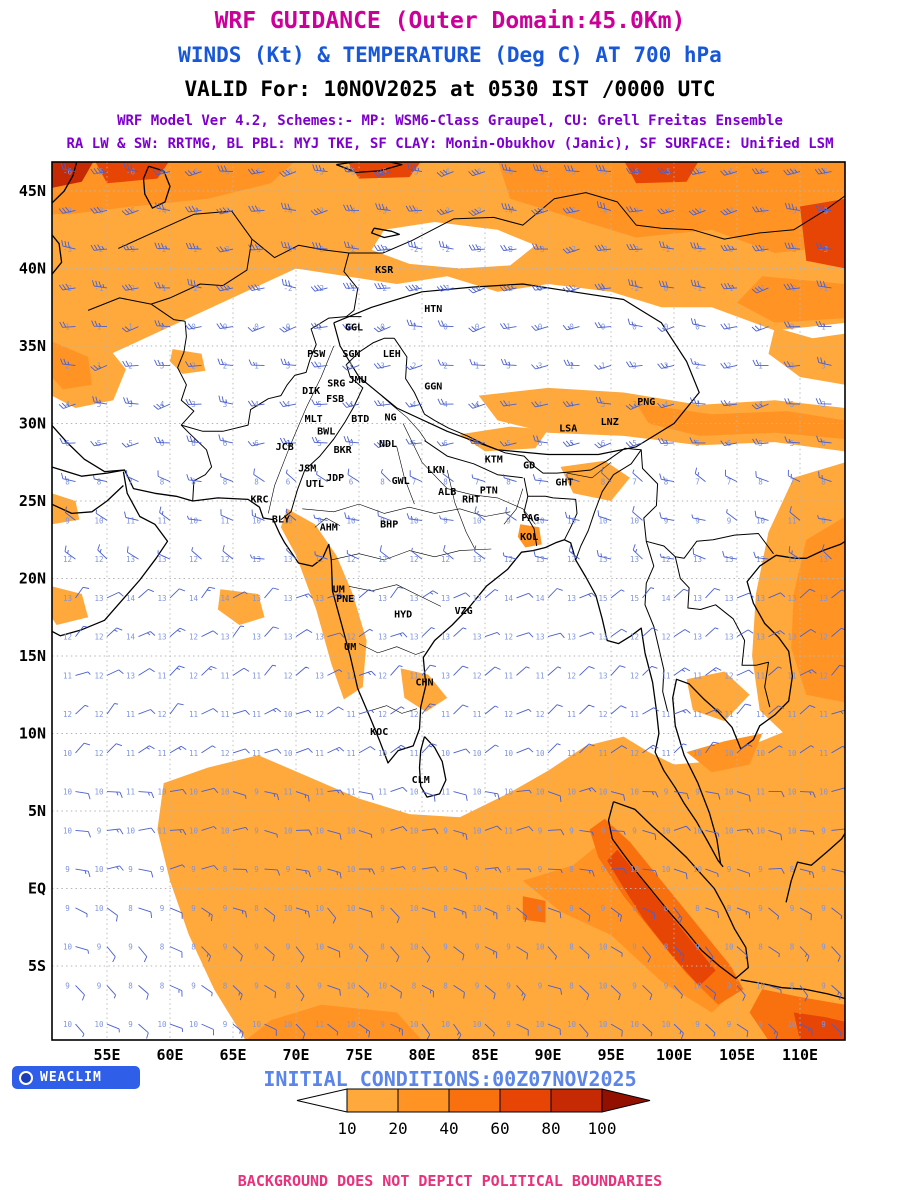 This screenshot has height=1200, width=900. What do you see at coordinates (67, 365) in the screenshot?
I see `temperature-value: 2` at bounding box center [67, 365].